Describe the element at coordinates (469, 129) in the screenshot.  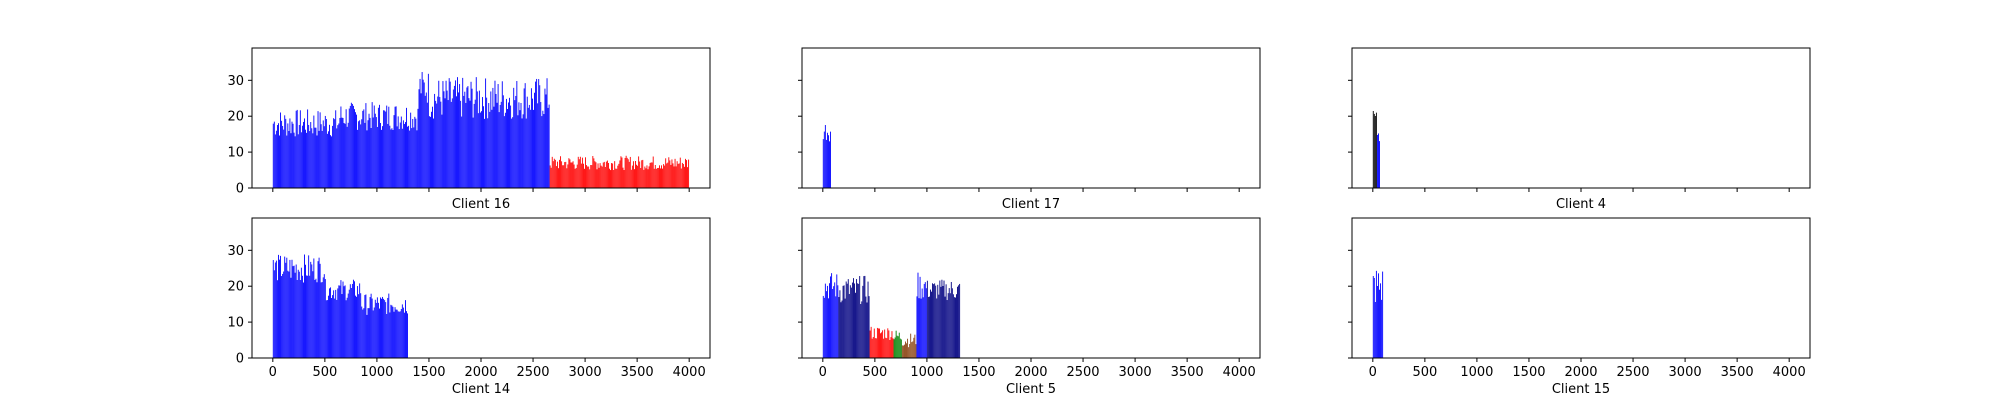
I see `chart-panel-1: 0 10 20 30 Client 16` at that location.